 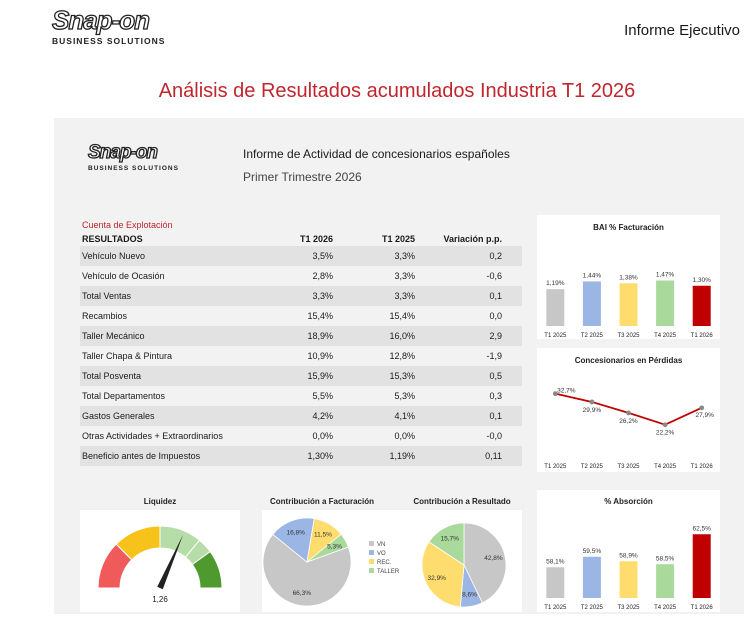 I want to click on data-label: 59,5%, so click(x=592, y=551).